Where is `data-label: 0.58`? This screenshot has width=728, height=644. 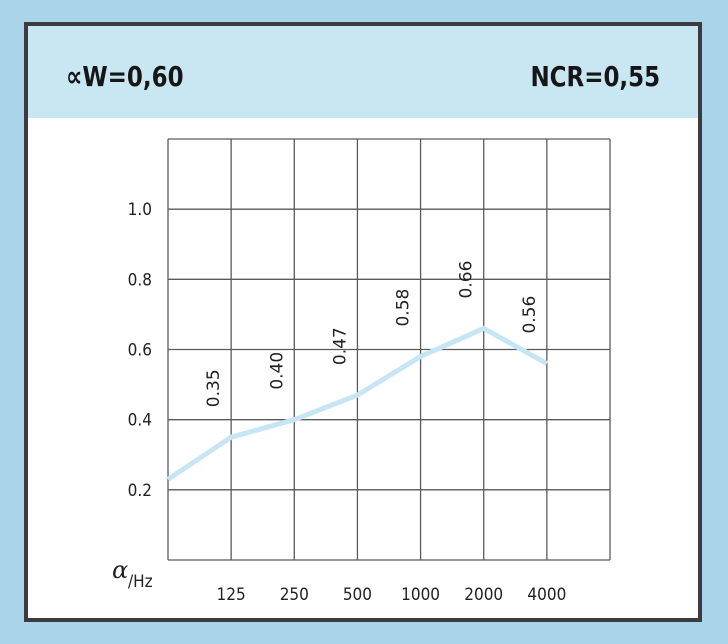
data-label: 0.58 is located at coordinates (404, 308).